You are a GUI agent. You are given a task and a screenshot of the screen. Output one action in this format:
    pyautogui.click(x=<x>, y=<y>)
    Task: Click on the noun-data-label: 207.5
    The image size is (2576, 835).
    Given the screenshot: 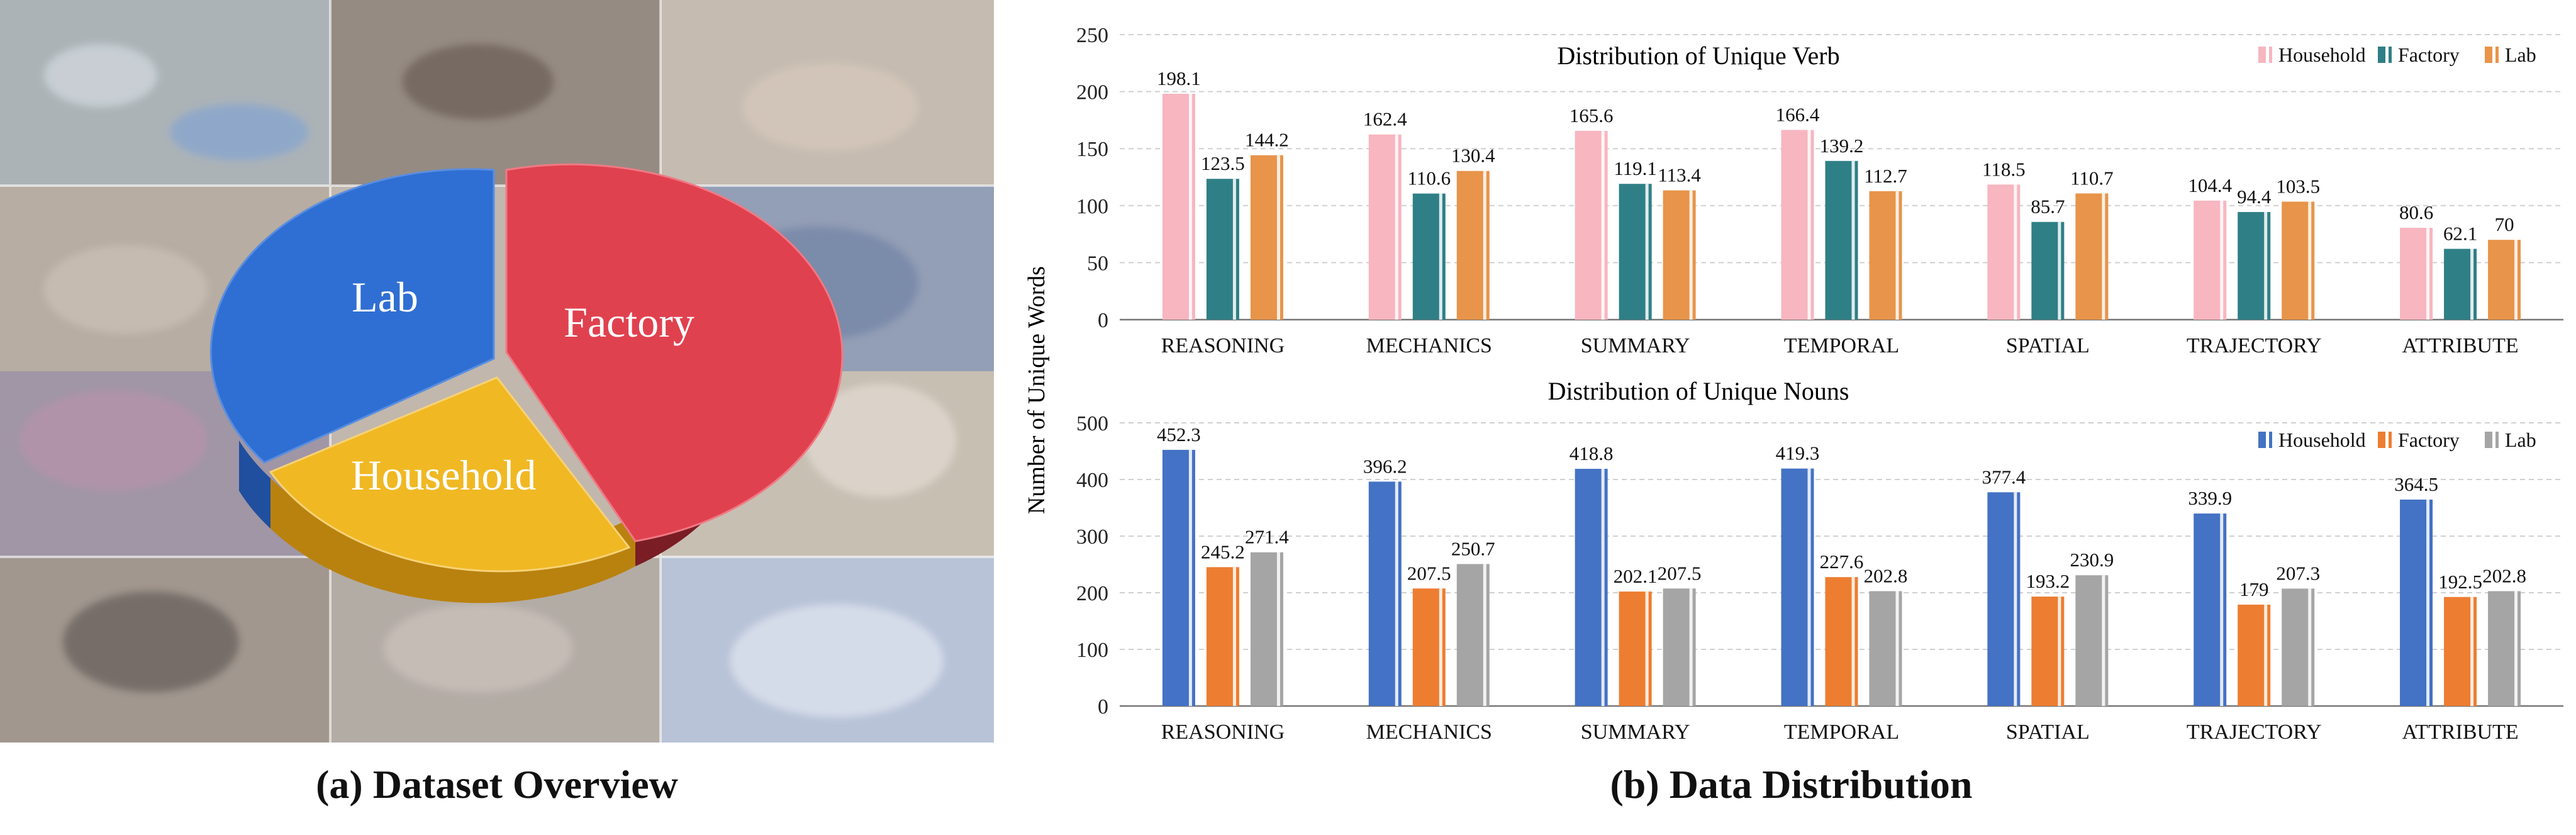 What is the action you would take?
    pyautogui.click(x=1429, y=573)
    